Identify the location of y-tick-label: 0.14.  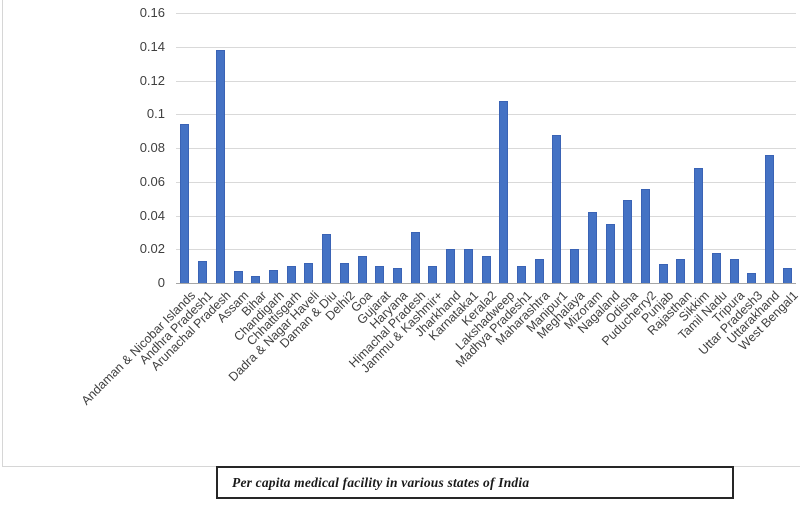
(152, 46).